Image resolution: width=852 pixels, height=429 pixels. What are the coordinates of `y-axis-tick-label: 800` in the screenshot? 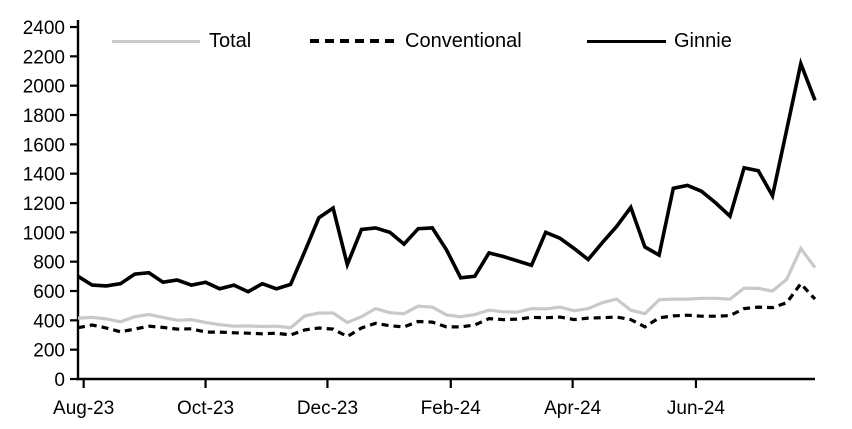 It's located at (49, 263).